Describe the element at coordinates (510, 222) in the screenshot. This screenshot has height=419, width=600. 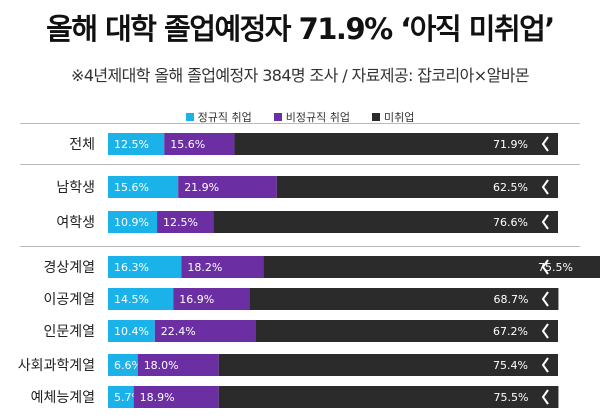
I see `data-label: 76.6%` at that location.